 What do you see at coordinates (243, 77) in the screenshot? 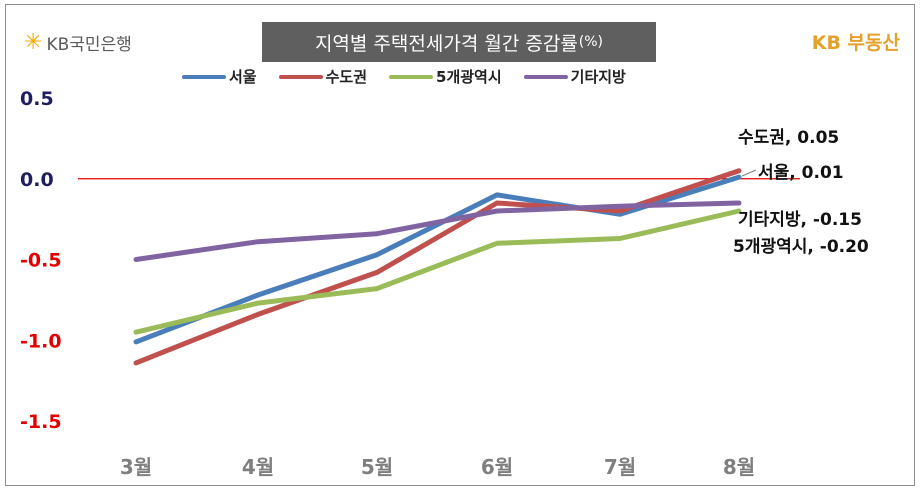
I see `legend-label-seoul: 서울` at bounding box center [243, 77].